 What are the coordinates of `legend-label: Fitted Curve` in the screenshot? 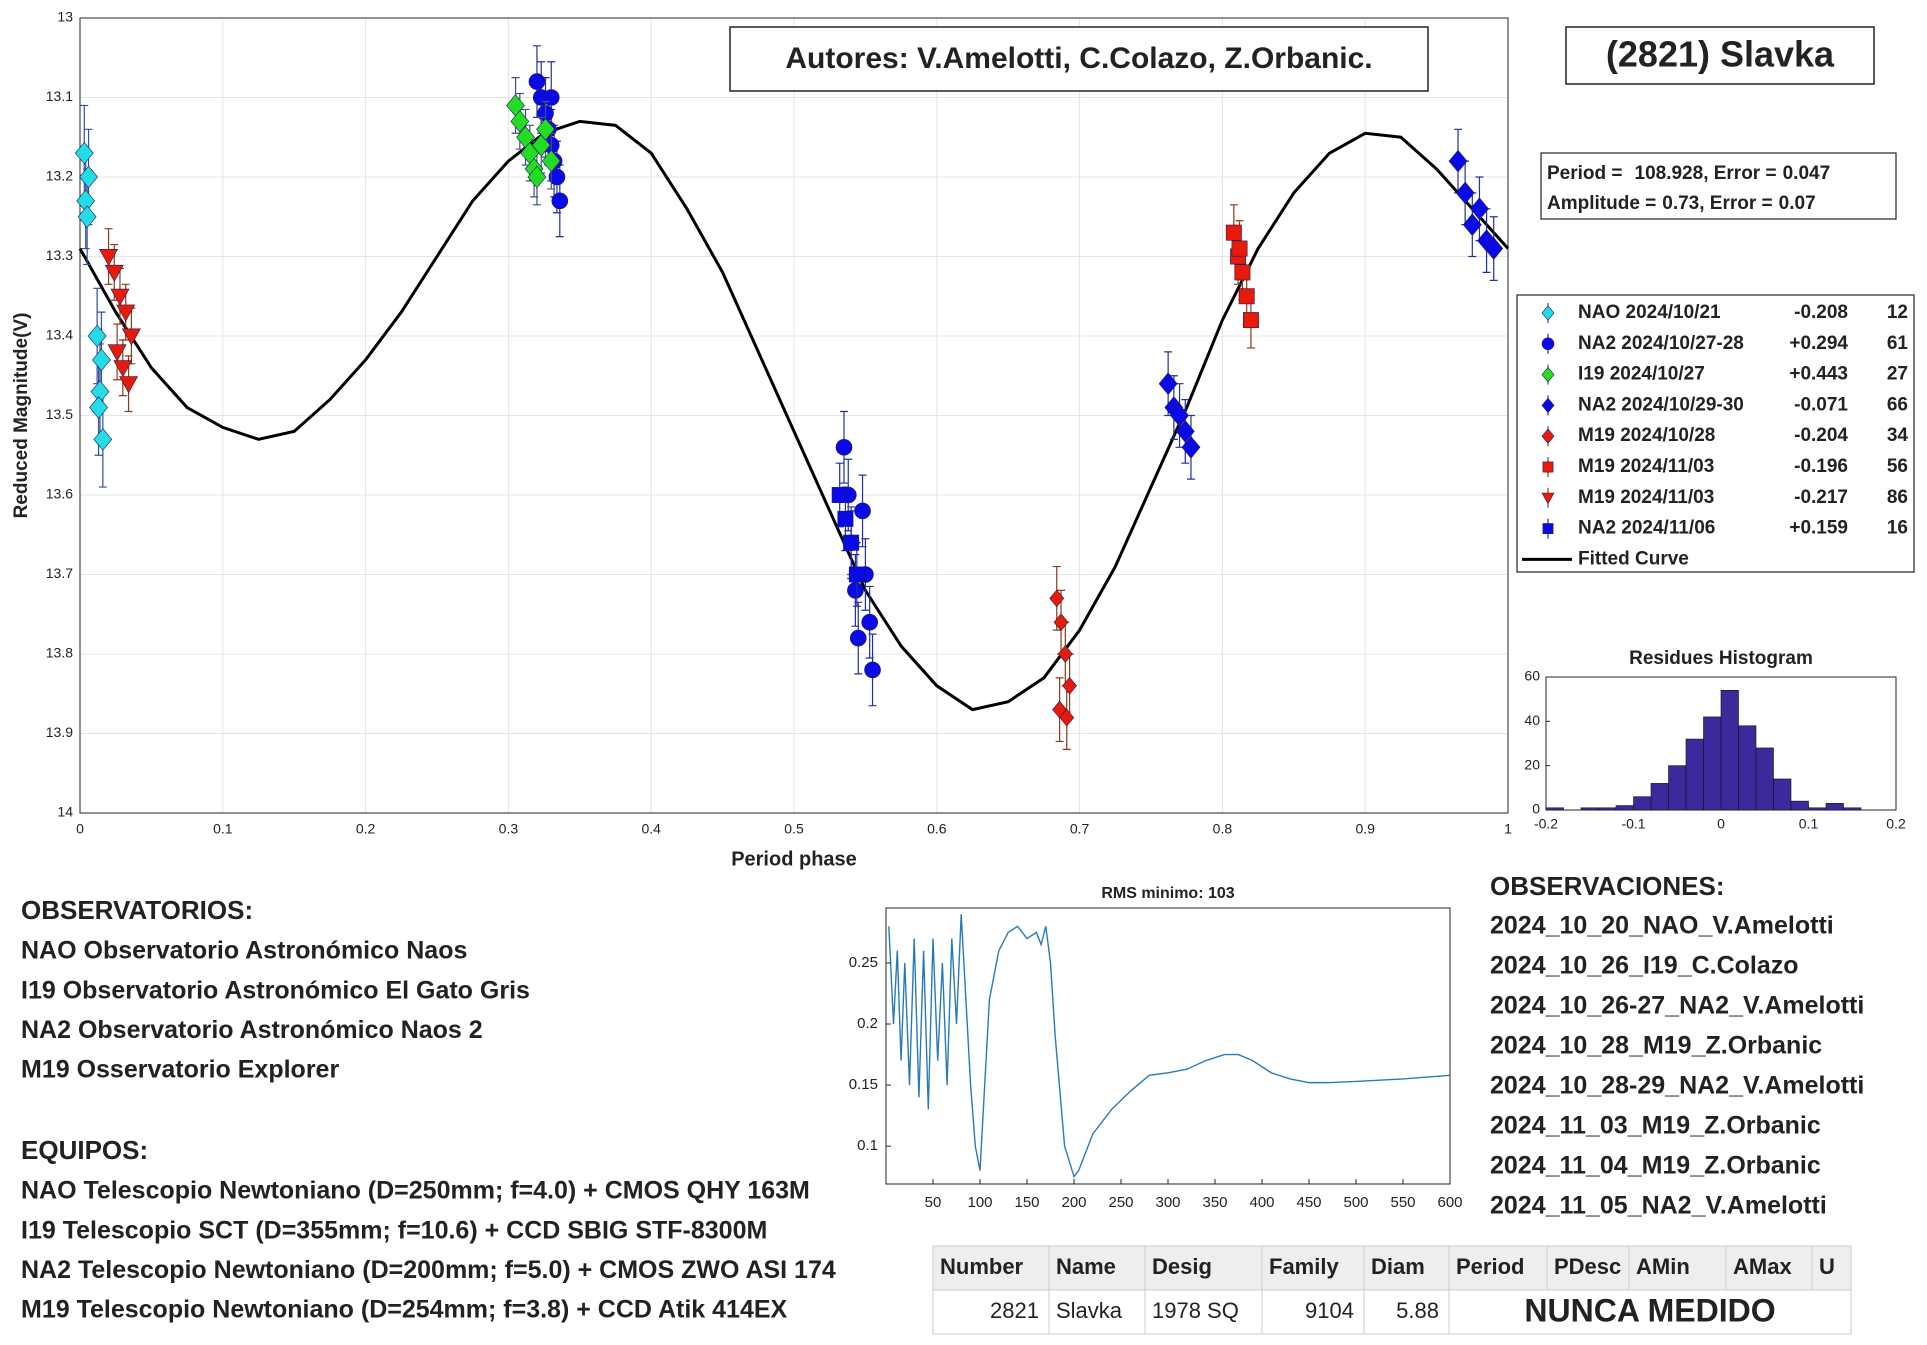 It's located at (1633, 558).